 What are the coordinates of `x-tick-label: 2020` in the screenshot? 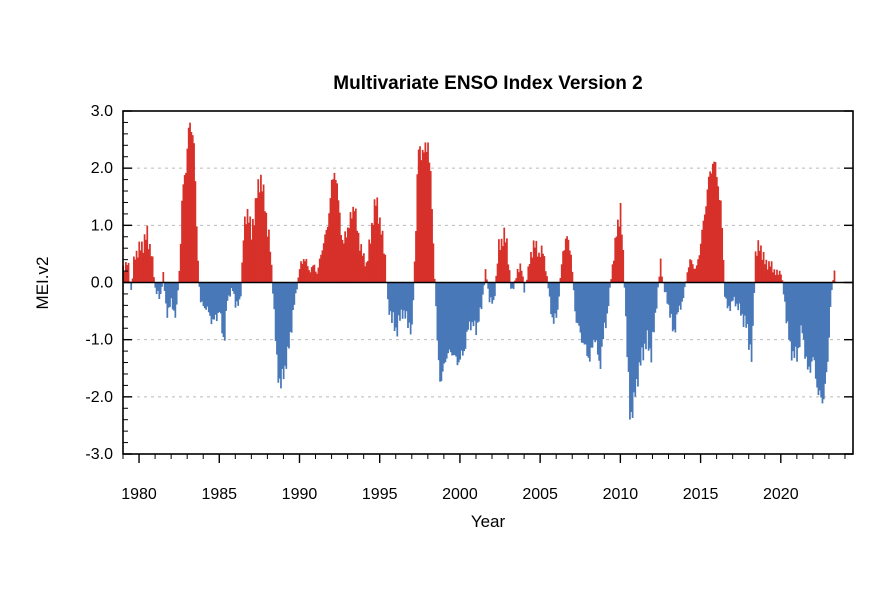 It's located at (781, 494).